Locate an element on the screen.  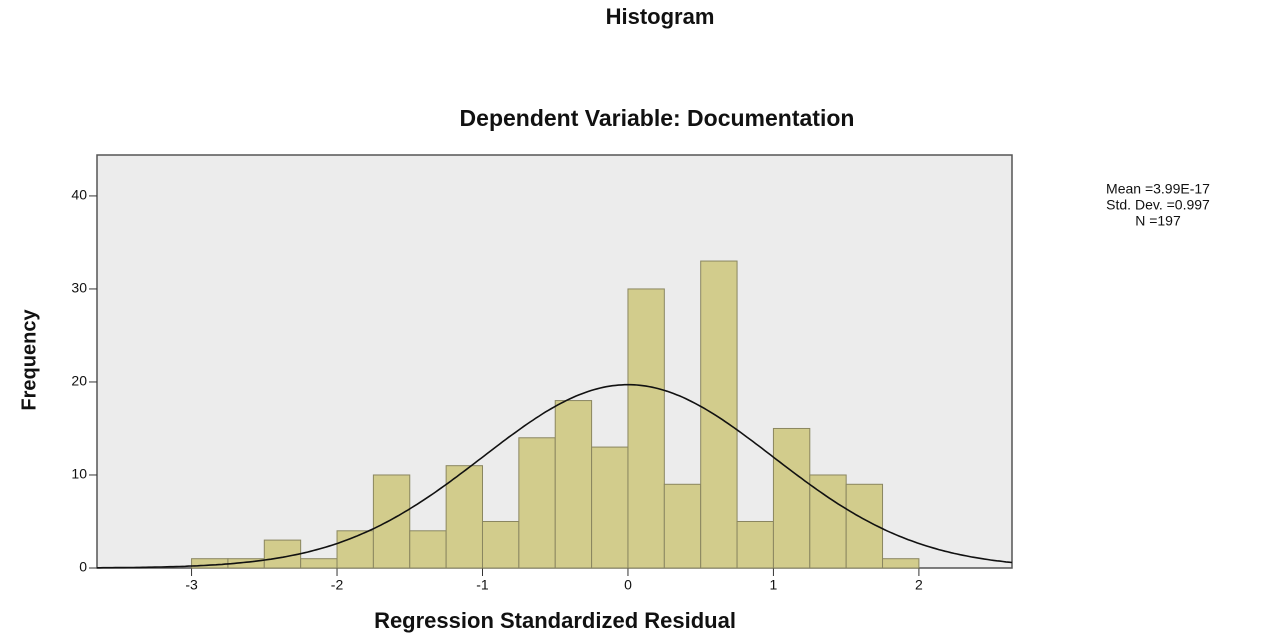
x-tick-label: -2 is located at coordinates (337, 585).